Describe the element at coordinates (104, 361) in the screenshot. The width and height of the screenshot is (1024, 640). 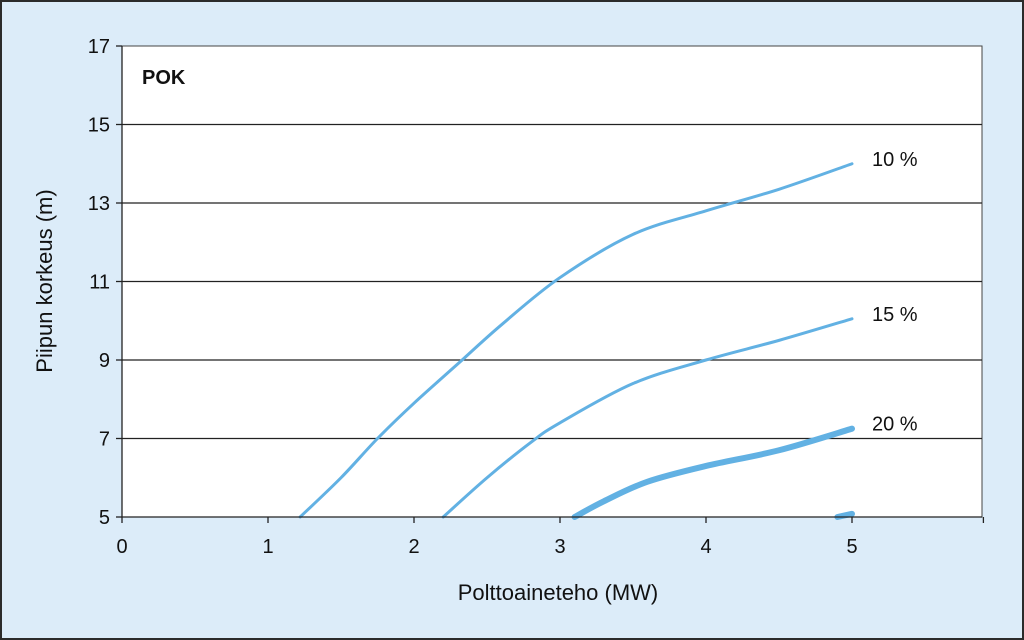
I see `y-tick-label: 9` at that location.